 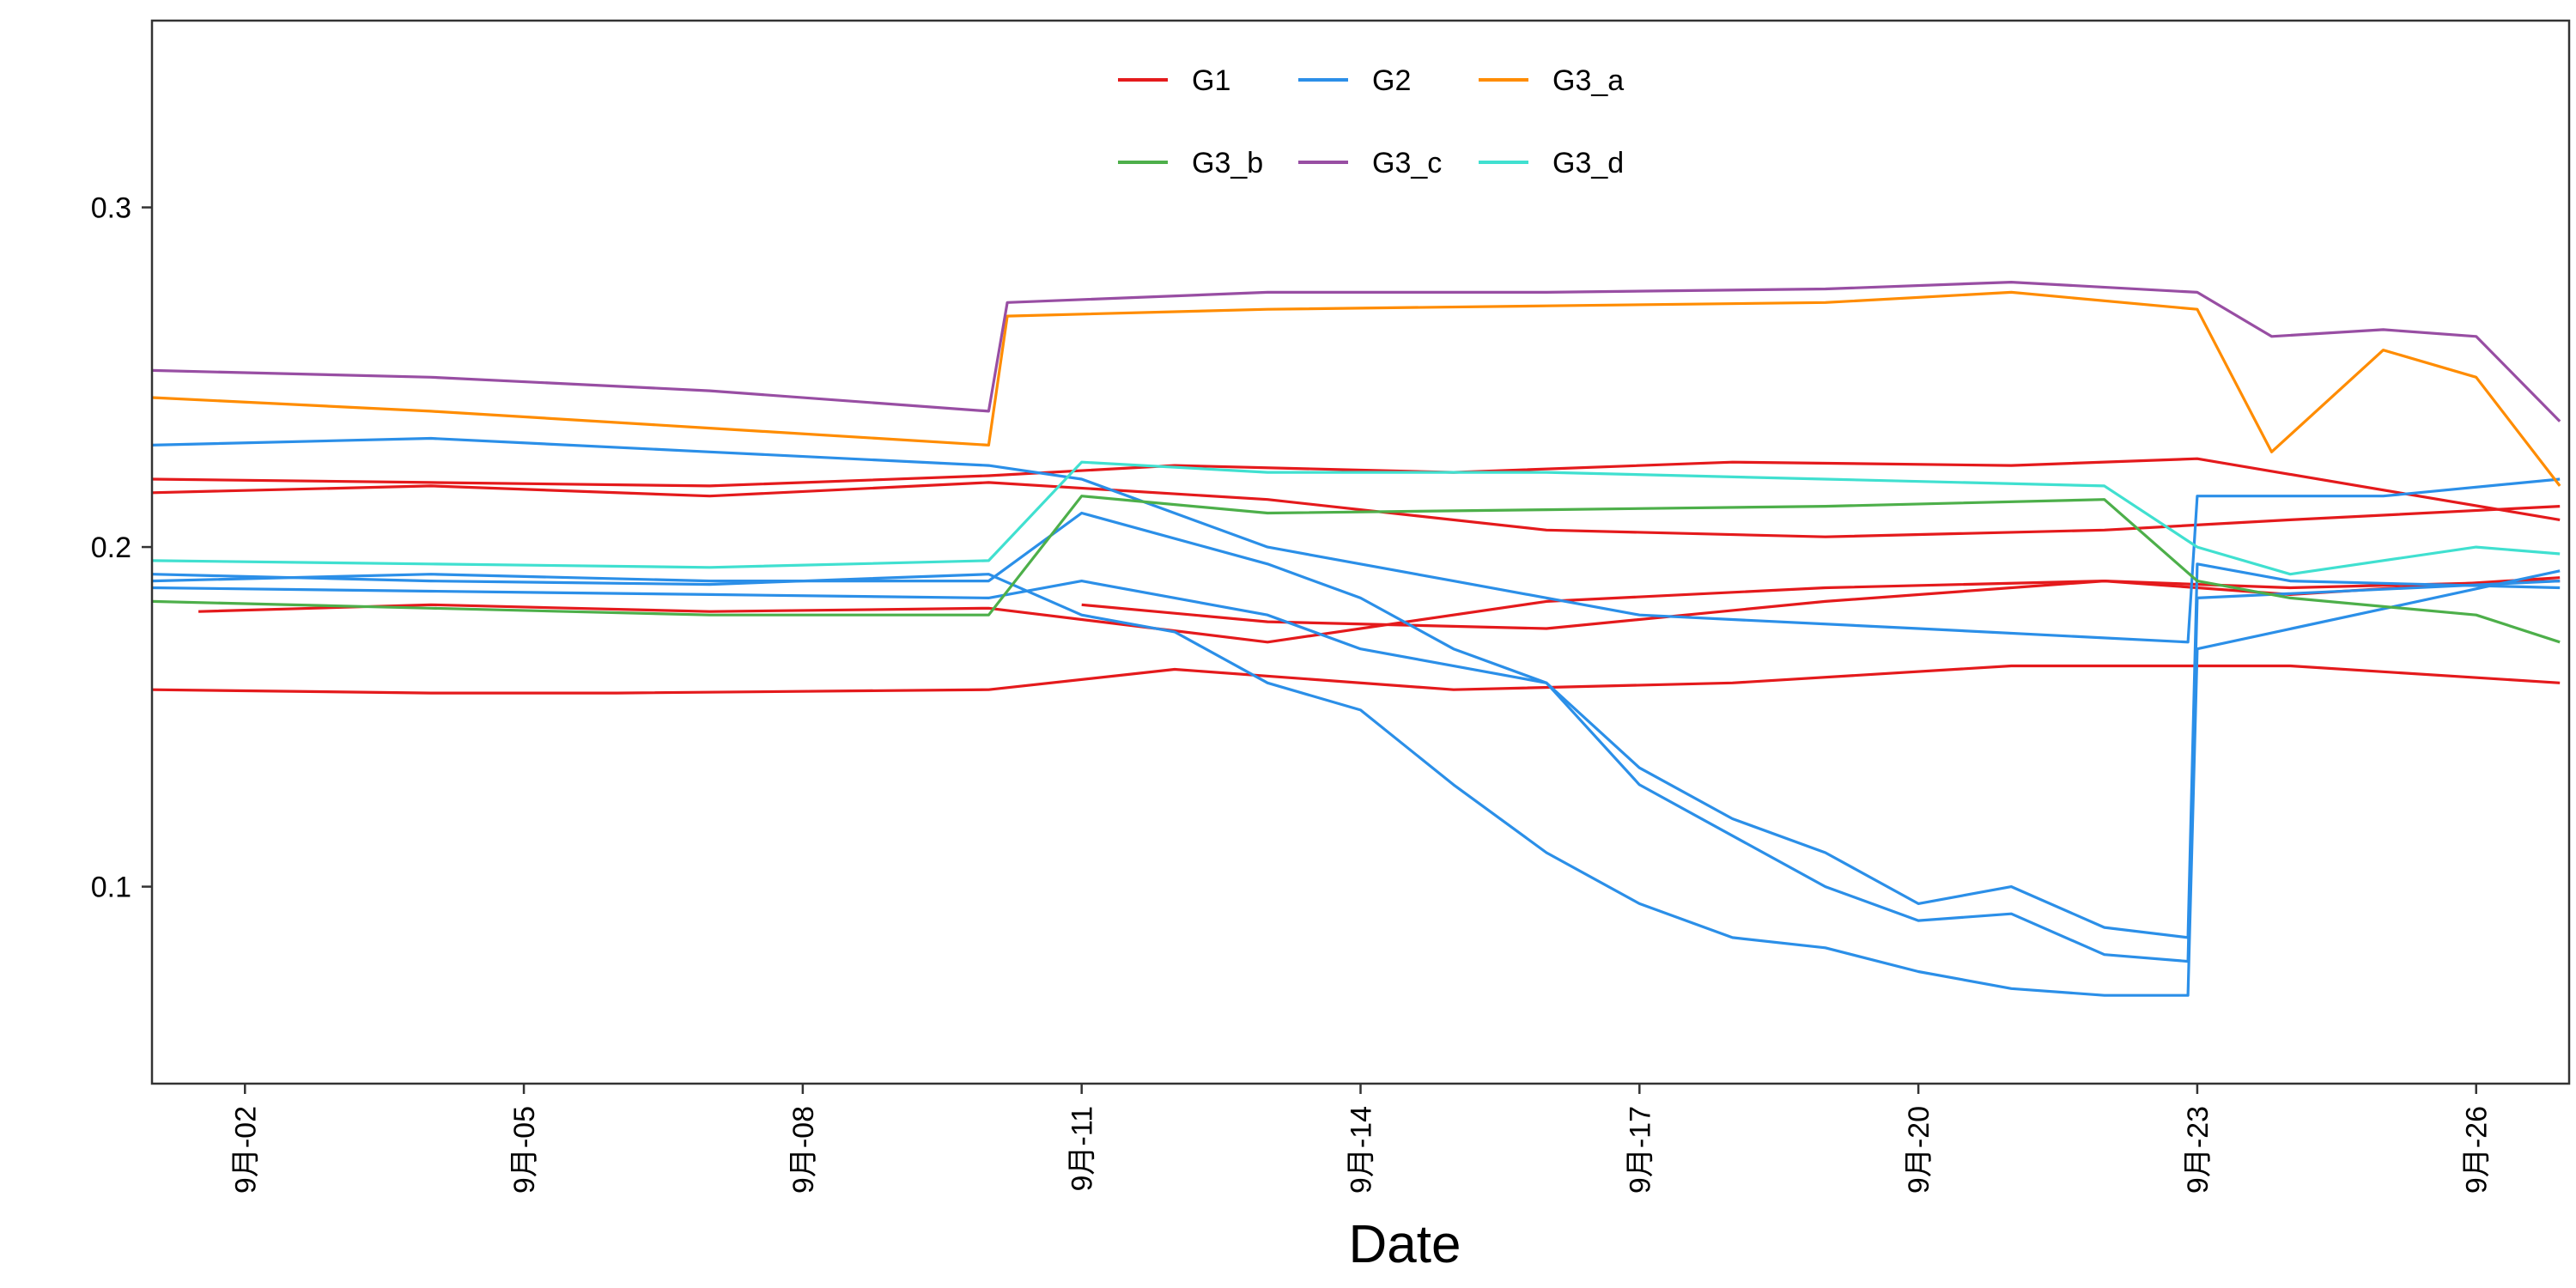 What do you see at coordinates (1640, 1150) in the screenshot?
I see `x-tick-label: 9月-17` at bounding box center [1640, 1150].